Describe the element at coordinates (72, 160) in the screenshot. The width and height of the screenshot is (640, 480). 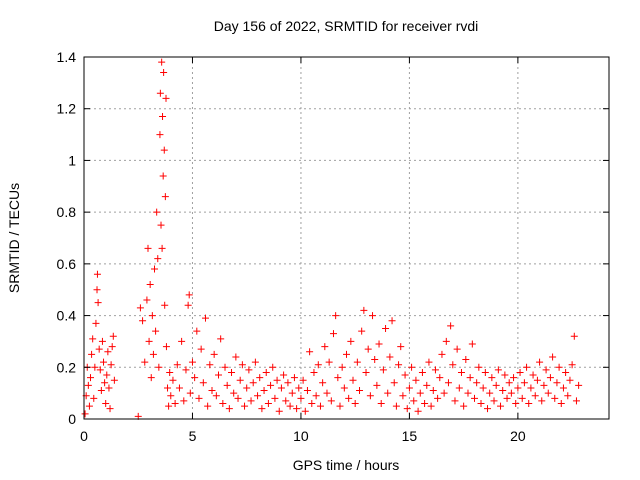
I see `y-tick-label: 1` at that location.